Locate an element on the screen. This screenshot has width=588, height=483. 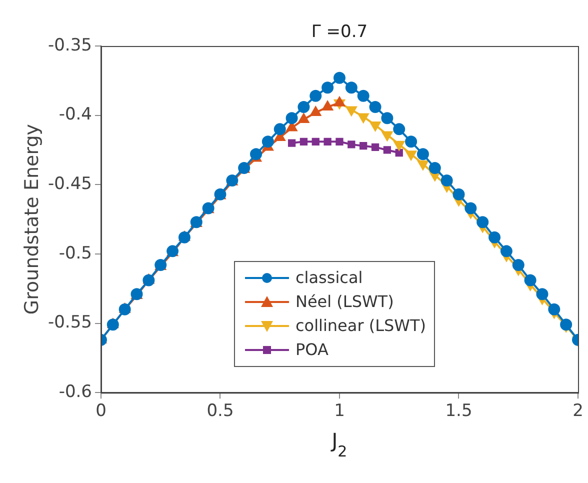
x-tick-label: 1 is located at coordinates (339, 411).